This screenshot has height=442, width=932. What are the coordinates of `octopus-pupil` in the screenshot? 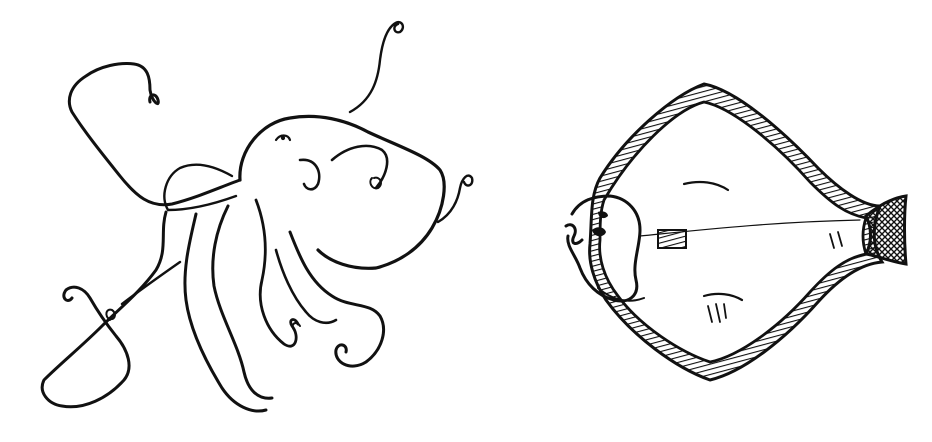 It's located at (283, 138).